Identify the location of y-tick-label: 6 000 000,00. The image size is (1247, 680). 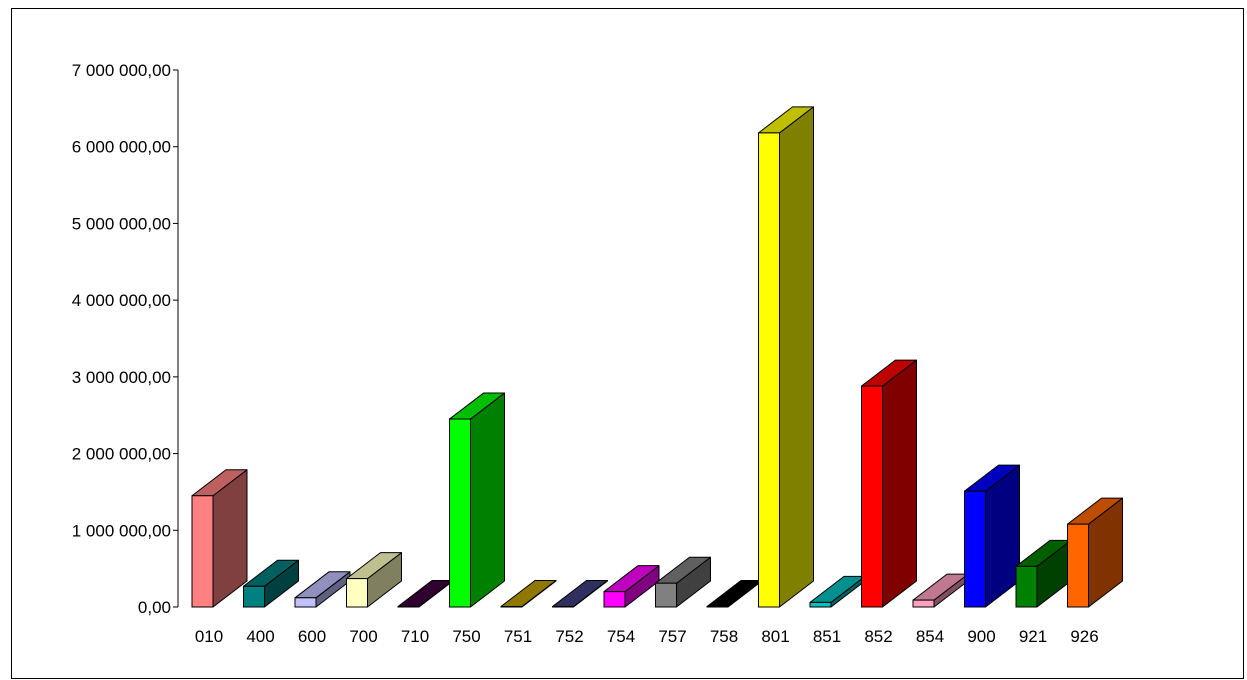
(121, 147).